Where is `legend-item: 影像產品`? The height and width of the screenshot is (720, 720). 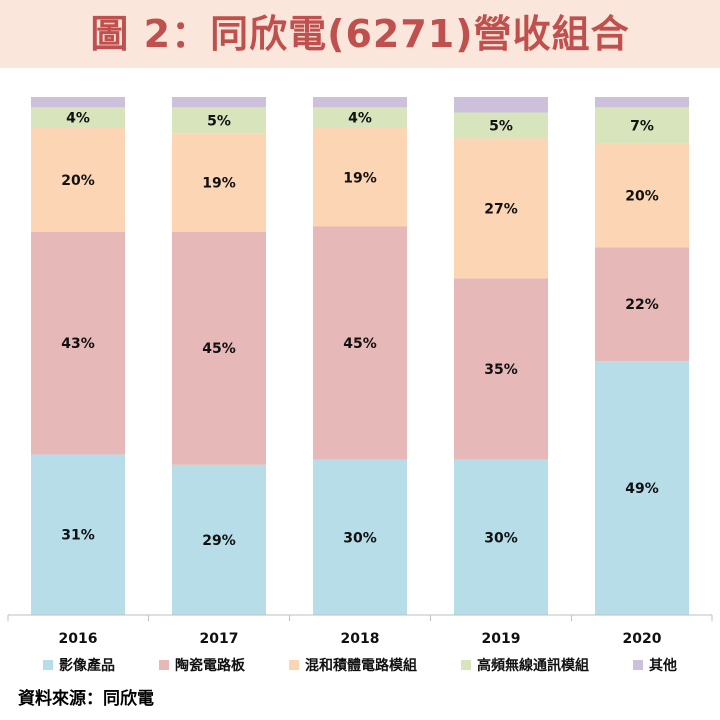 legend-item: 影像產品 is located at coordinates (79, 665).